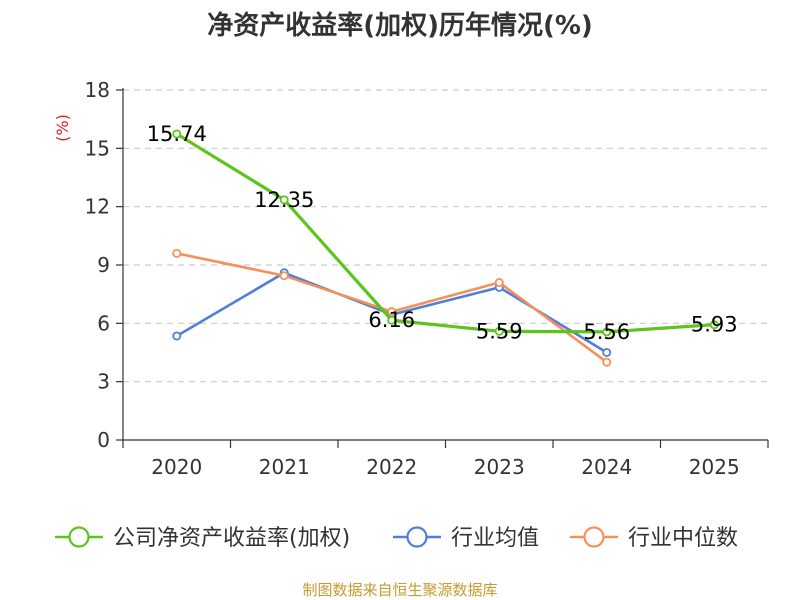  What do you see at coordinates (97, 148) in the screenshot?
I see `y-tick-label: 15` at bounding box center [97, 148].